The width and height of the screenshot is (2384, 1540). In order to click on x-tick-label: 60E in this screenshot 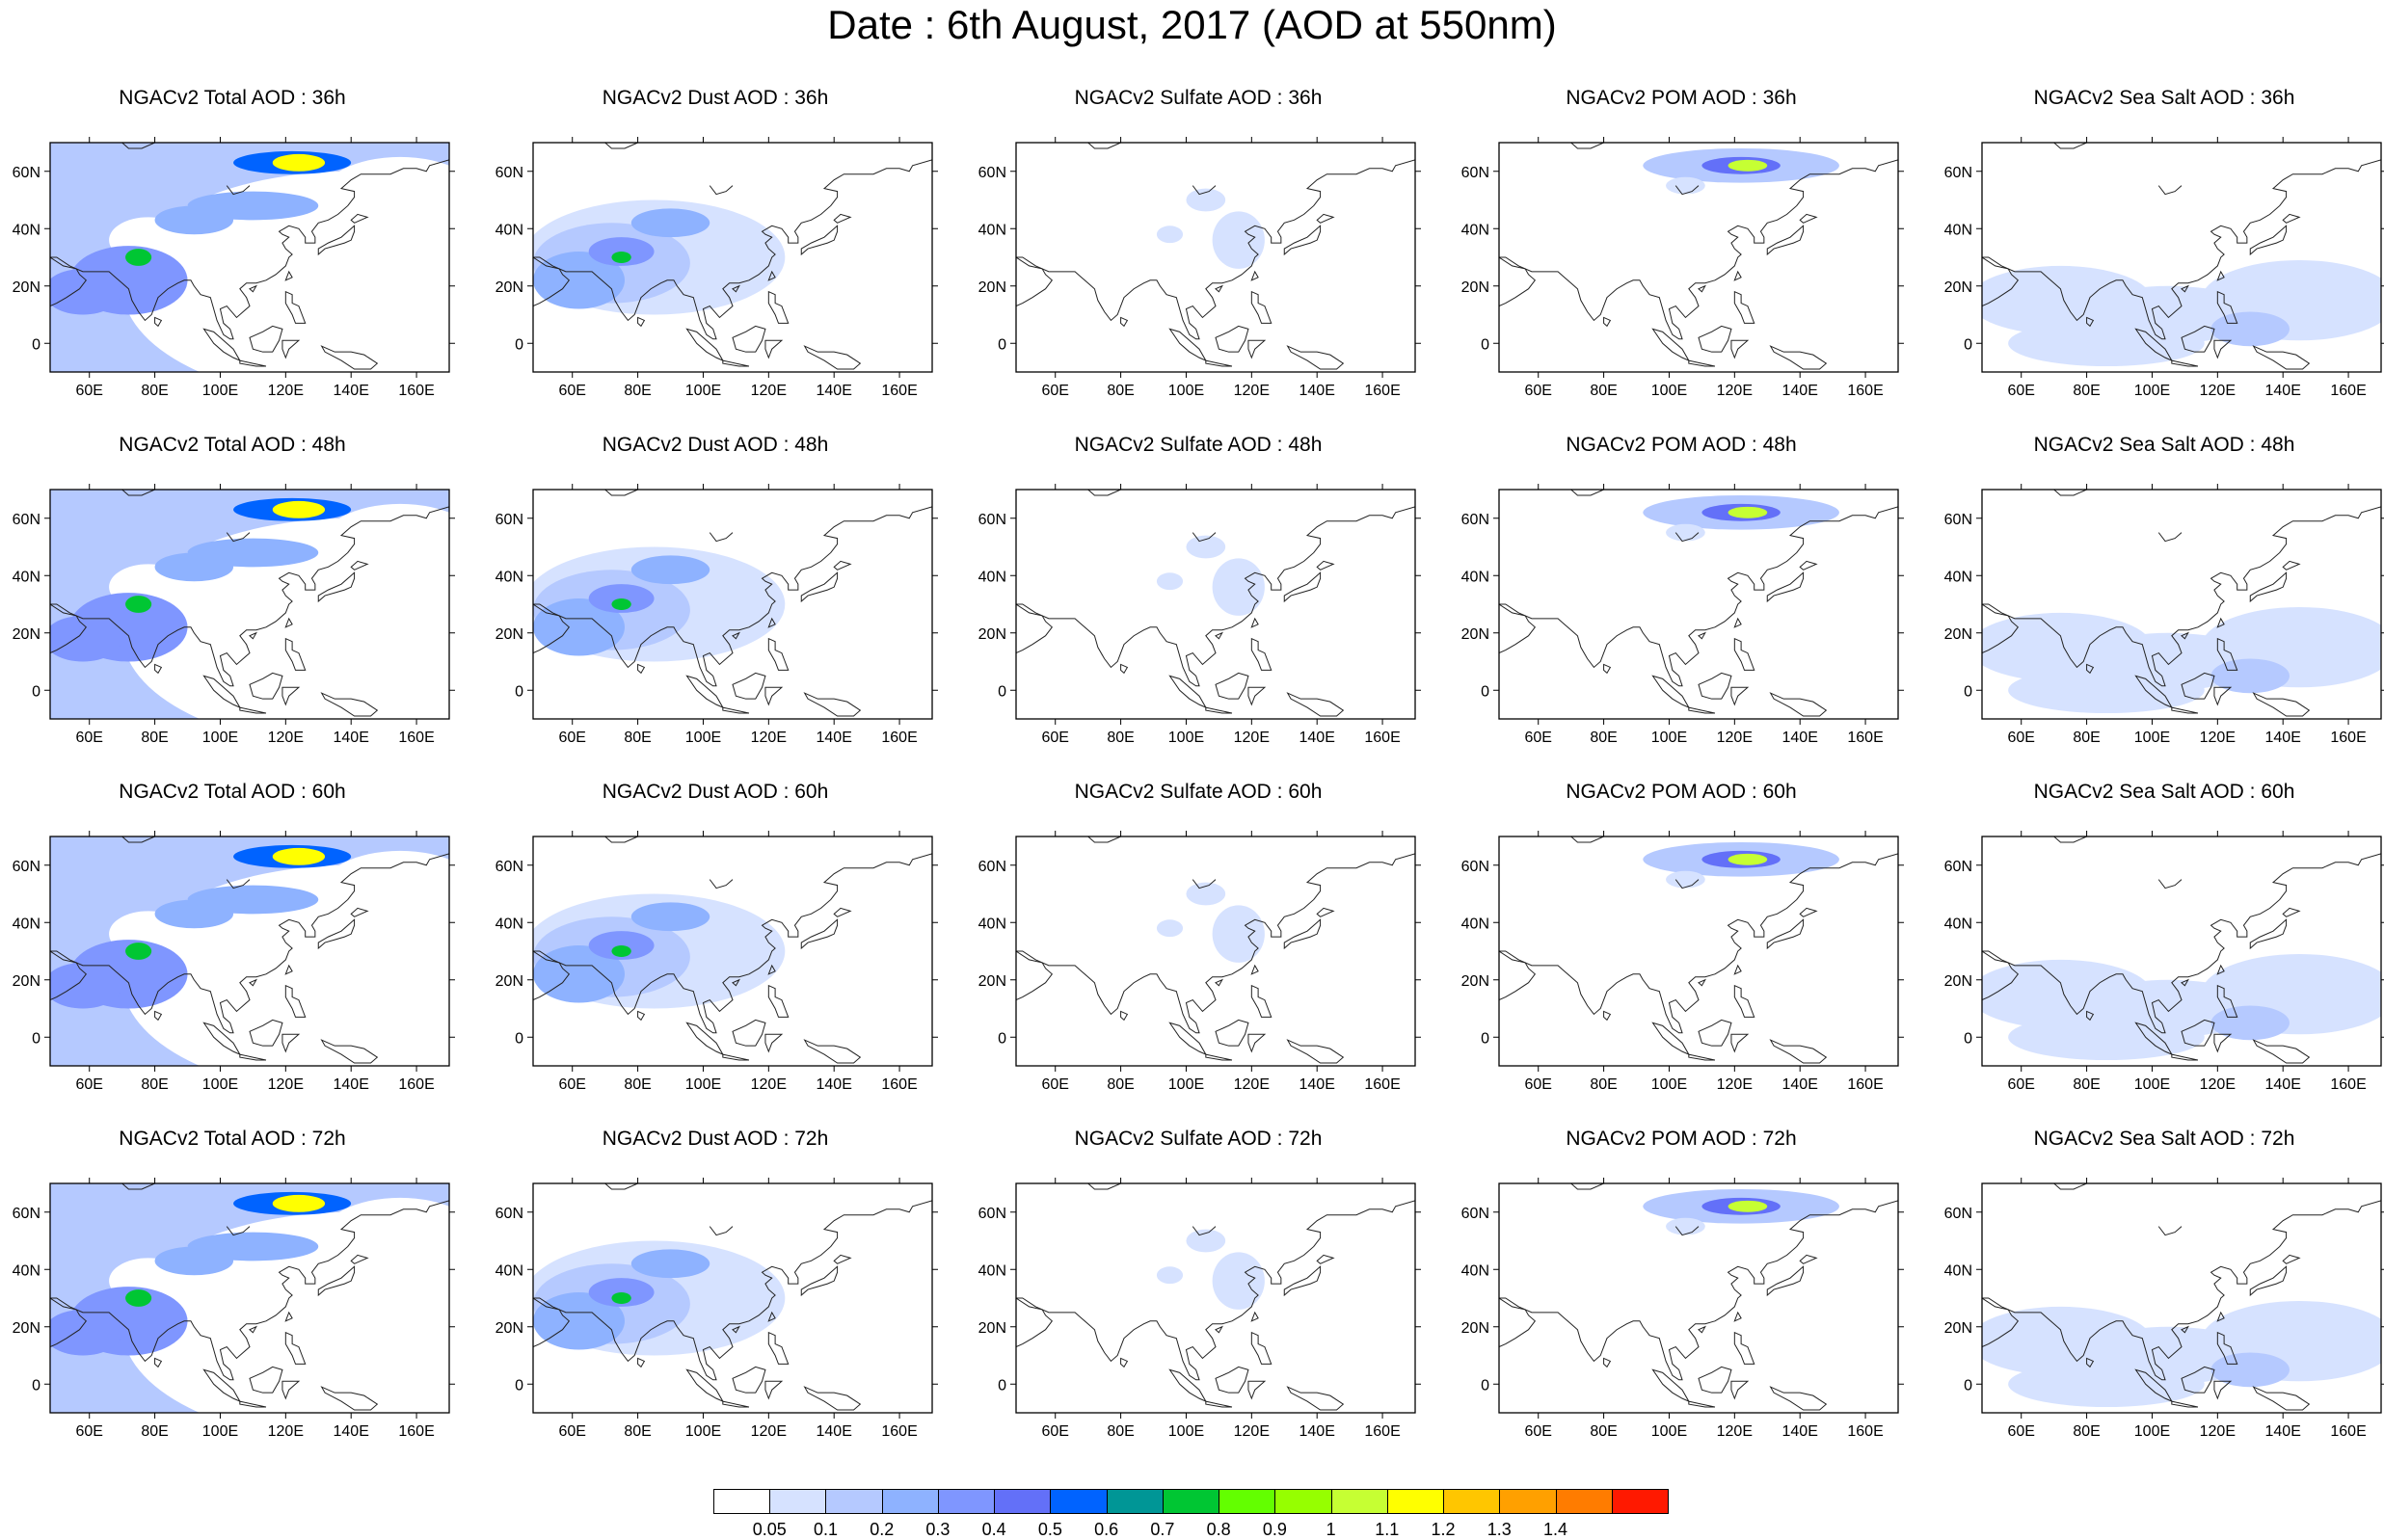, I will do `click(88, 391)`.